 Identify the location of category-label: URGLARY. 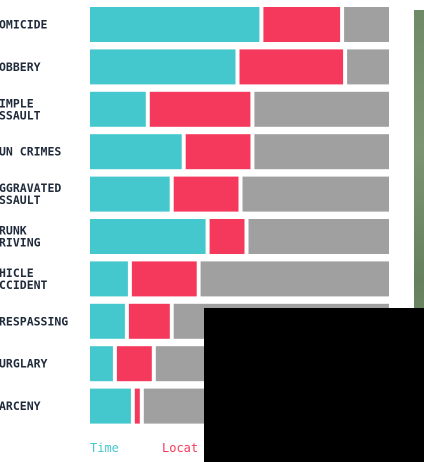
(24, 364).